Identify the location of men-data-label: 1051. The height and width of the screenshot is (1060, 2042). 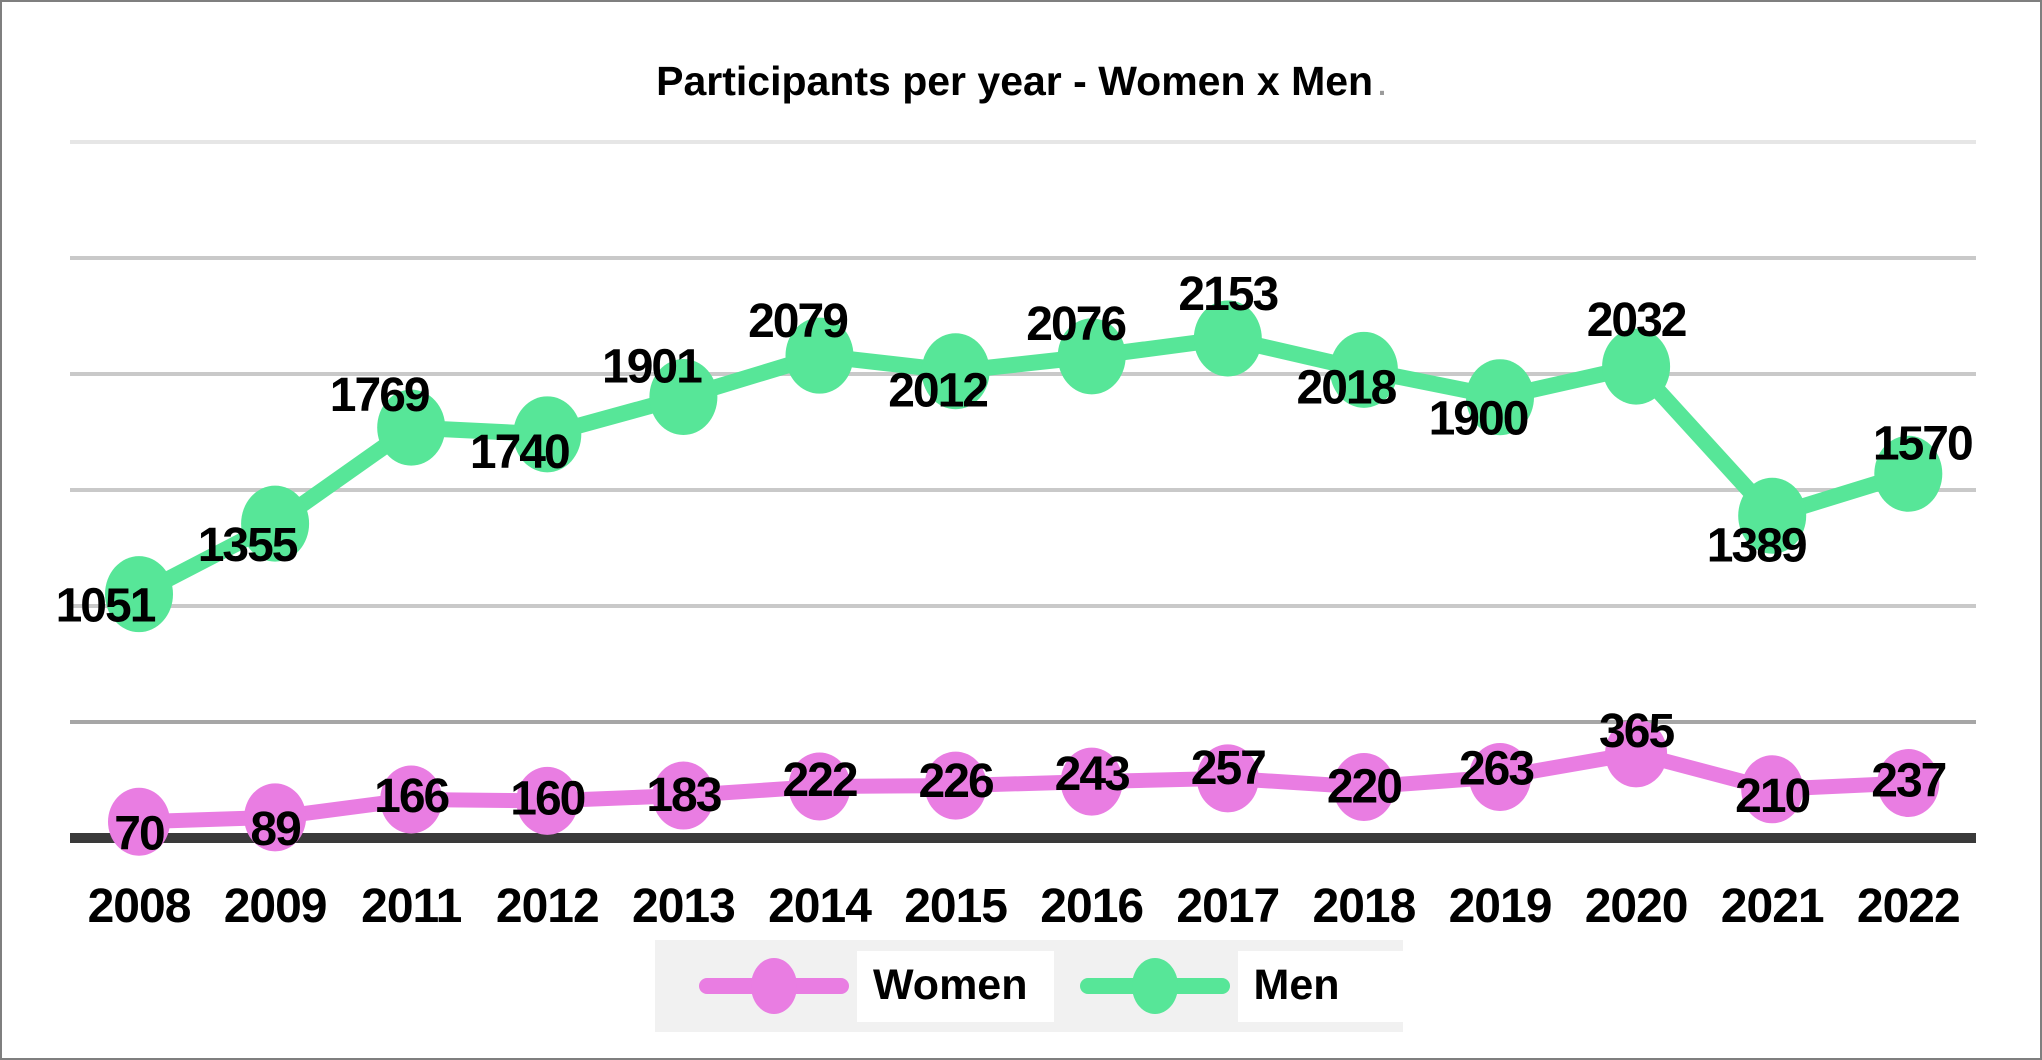
(106, 606).